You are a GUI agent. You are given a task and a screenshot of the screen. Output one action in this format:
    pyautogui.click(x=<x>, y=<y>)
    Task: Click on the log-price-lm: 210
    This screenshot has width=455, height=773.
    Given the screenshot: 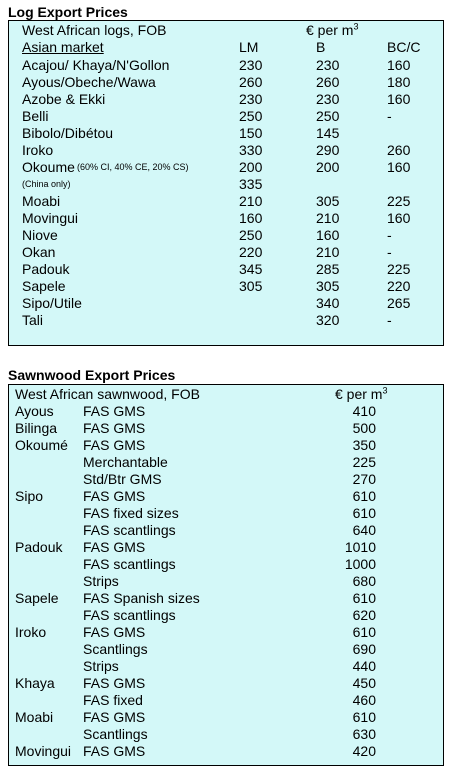 What is the action you would take?
    pyautogui.click(x=251, y=201)
    